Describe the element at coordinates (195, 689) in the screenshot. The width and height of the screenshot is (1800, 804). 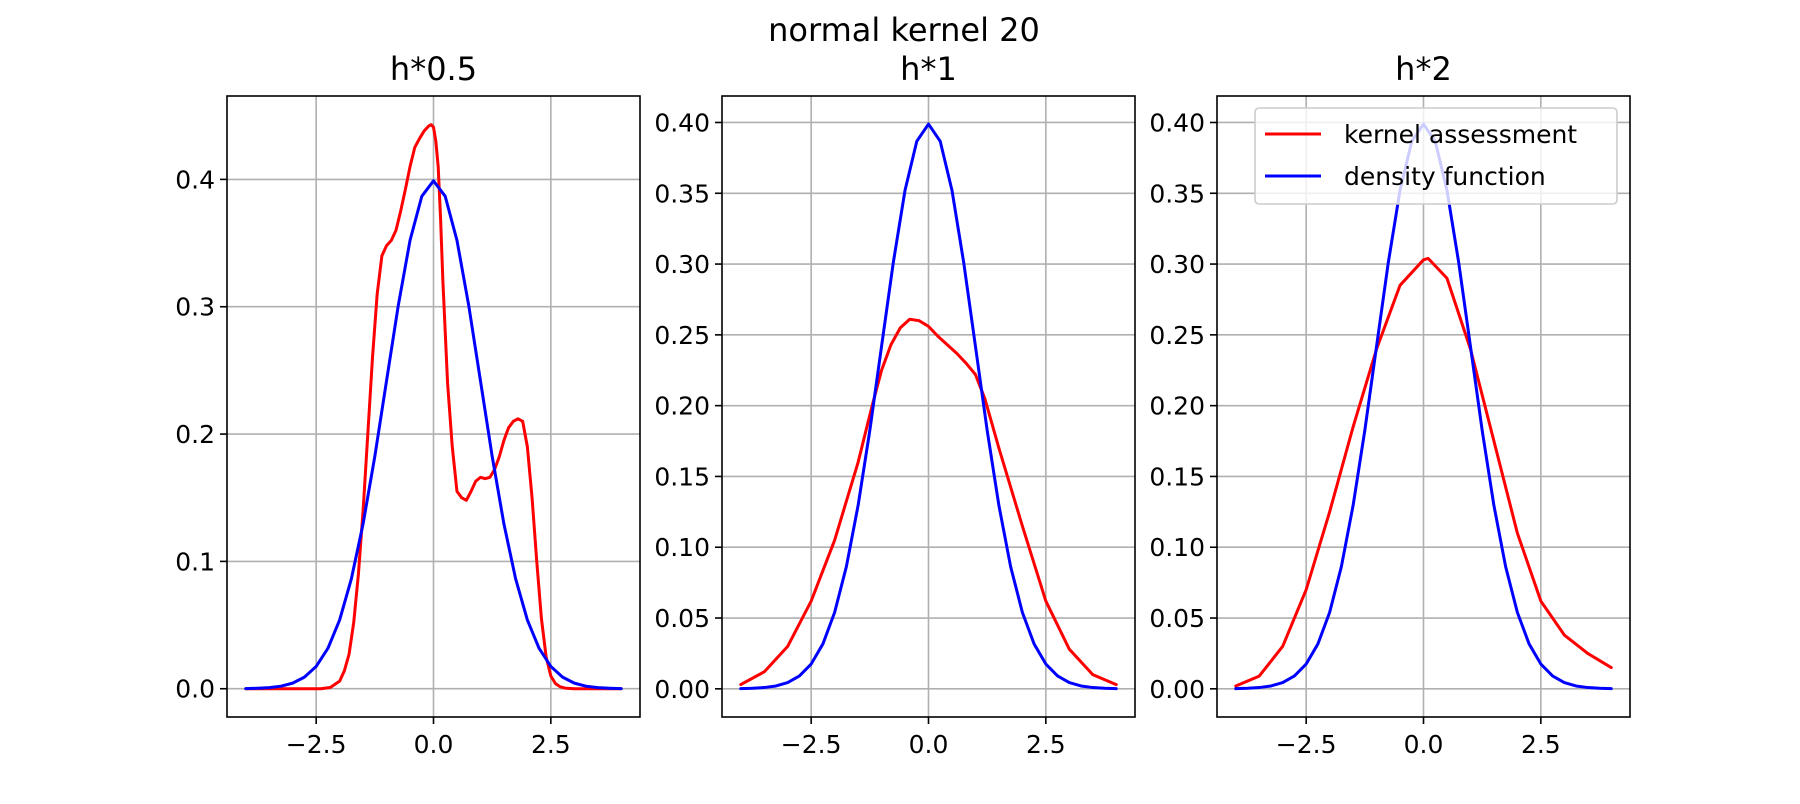
I see `y-tick-label: 0.0` at that location.